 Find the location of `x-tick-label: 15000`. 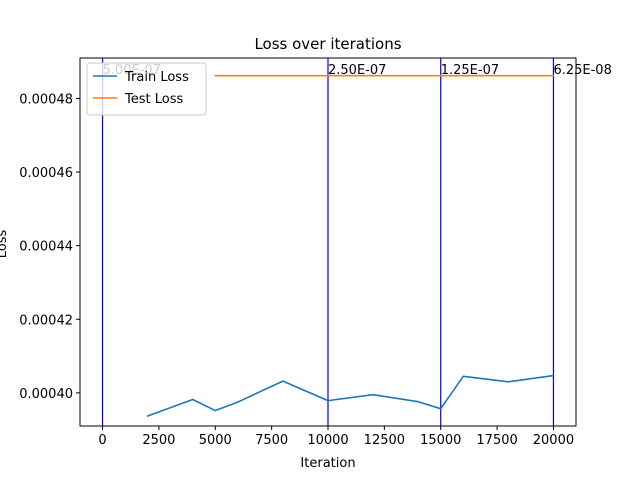

x-tick-label: 15000 is located at coordinates (440, 440).